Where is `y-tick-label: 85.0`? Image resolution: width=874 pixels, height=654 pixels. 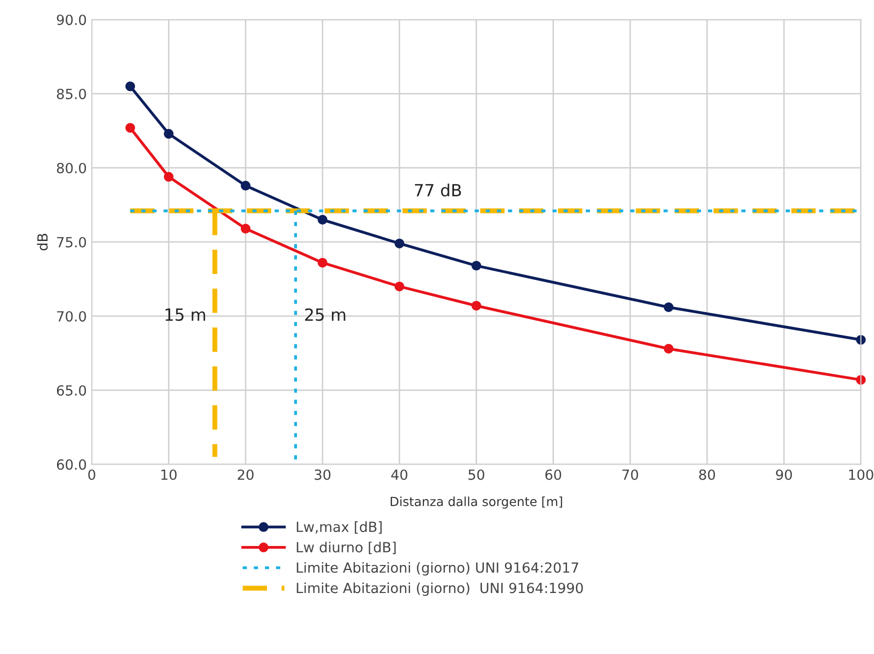
y-tick-label: 85.0 is located at coordinates (71, 94).